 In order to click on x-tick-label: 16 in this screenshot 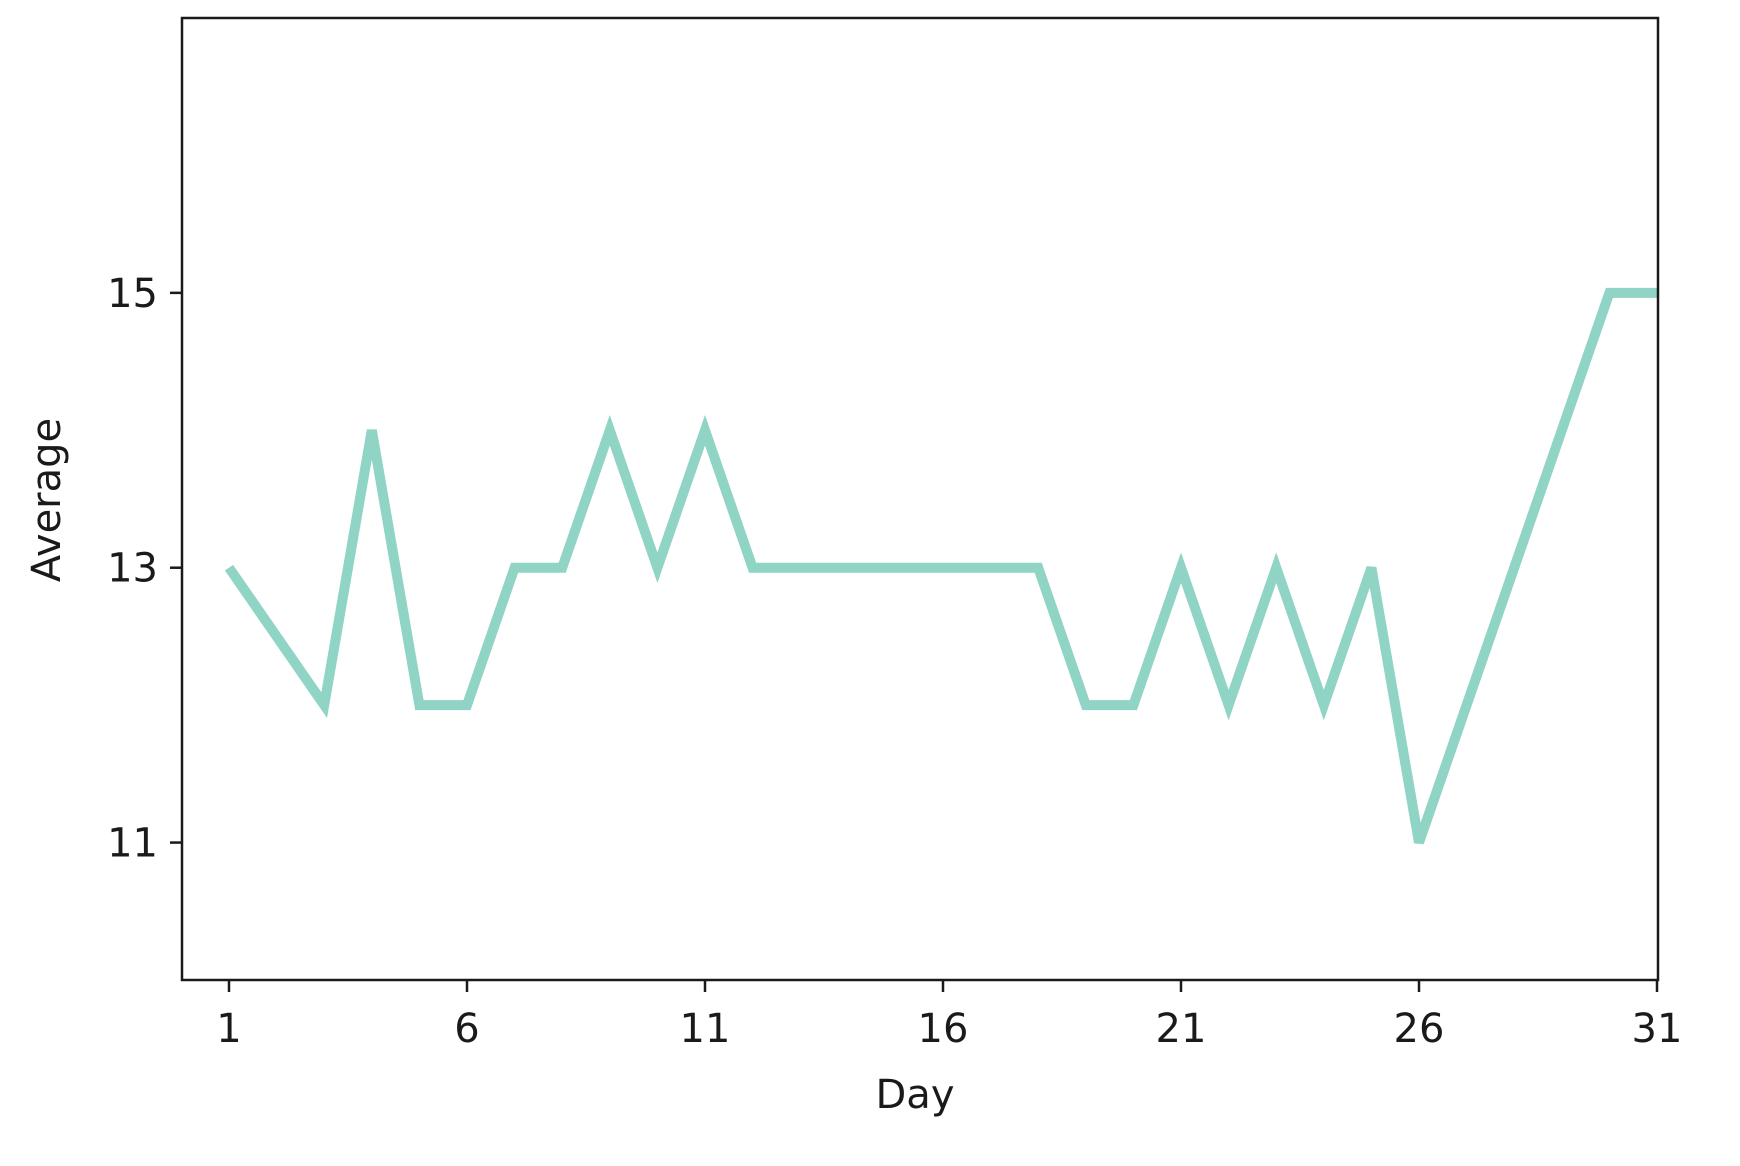, I will do `click(943, 1029)`.